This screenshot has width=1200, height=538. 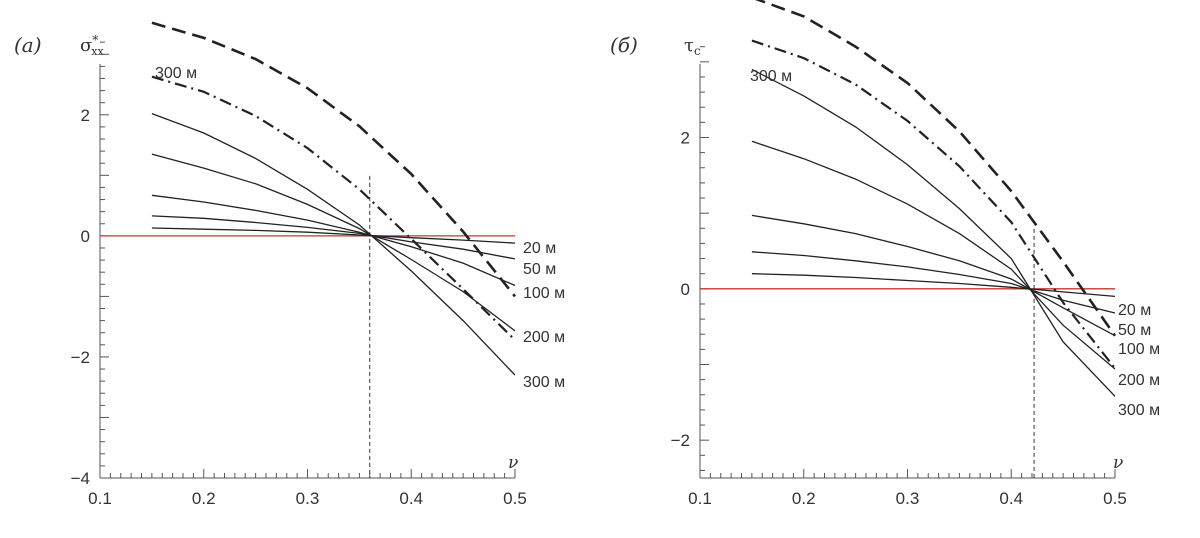 I want to click on y-axis-label: τc, so click(x=692, y=46).